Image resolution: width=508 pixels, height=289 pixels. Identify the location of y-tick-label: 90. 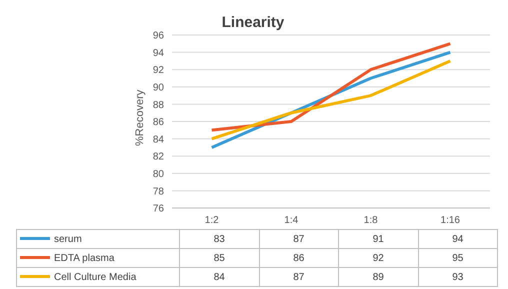
(158, 88).